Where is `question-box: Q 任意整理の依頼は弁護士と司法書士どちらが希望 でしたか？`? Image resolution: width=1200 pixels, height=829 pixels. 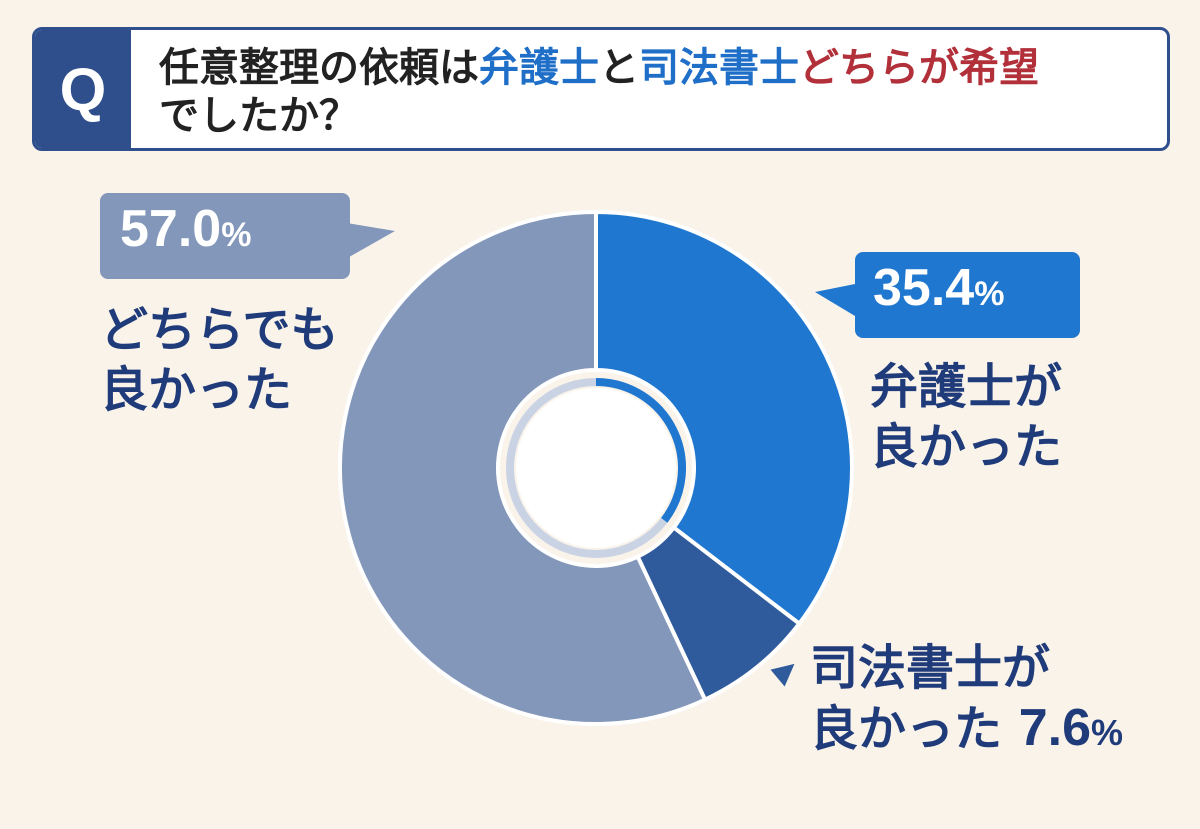
question-box: Q 任意整理の依頼は弁護士と司法書士どちらが希望 でしたか？ is located at coordinates (601, 89).